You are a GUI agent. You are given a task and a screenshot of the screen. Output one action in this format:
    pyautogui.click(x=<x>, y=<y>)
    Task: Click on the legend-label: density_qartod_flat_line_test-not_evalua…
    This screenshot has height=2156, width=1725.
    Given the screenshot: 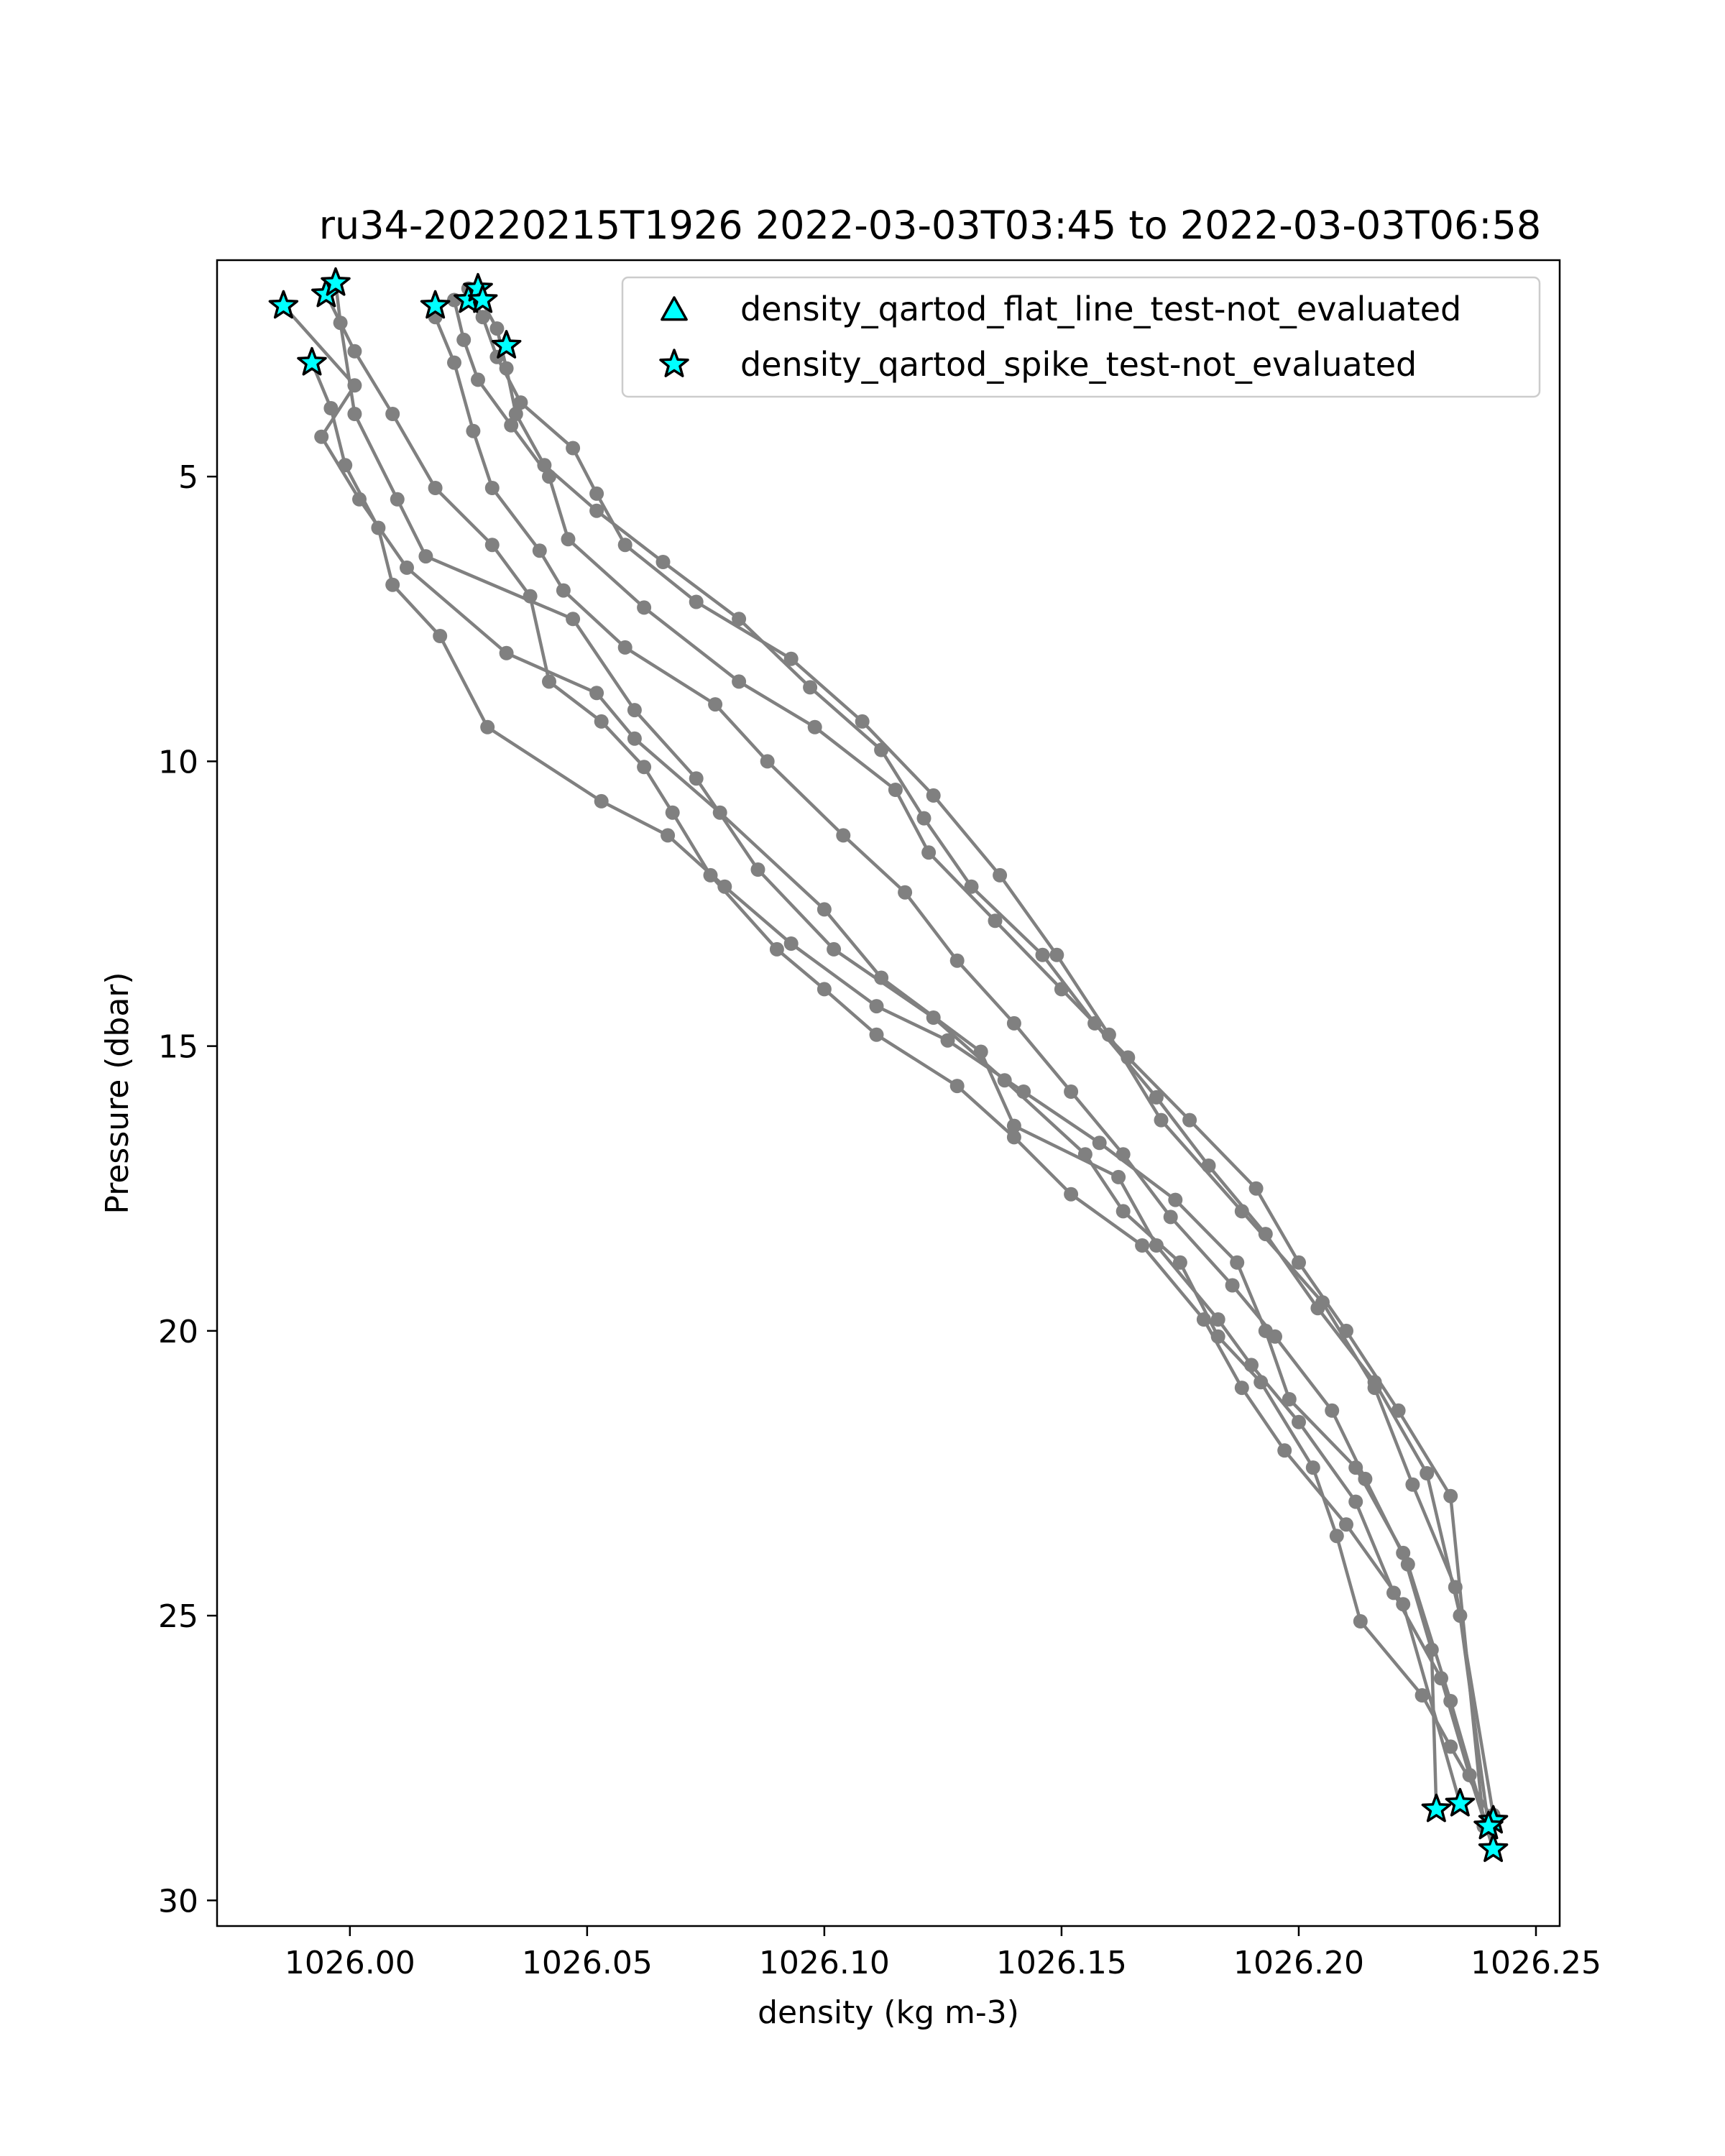 What is the action you would take?
    pyautogui.click(x=1100, y=309)
    